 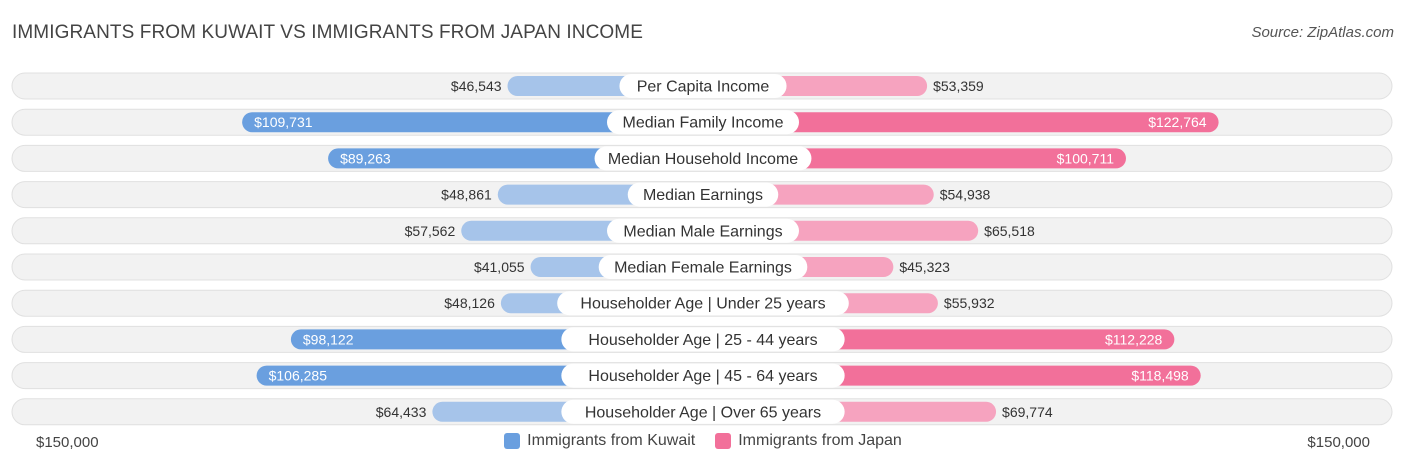 What do you see at coordinates (965, 195) in the screenshot?
I see `value-label-japan: $54,938` at bounding box center [965, 195].